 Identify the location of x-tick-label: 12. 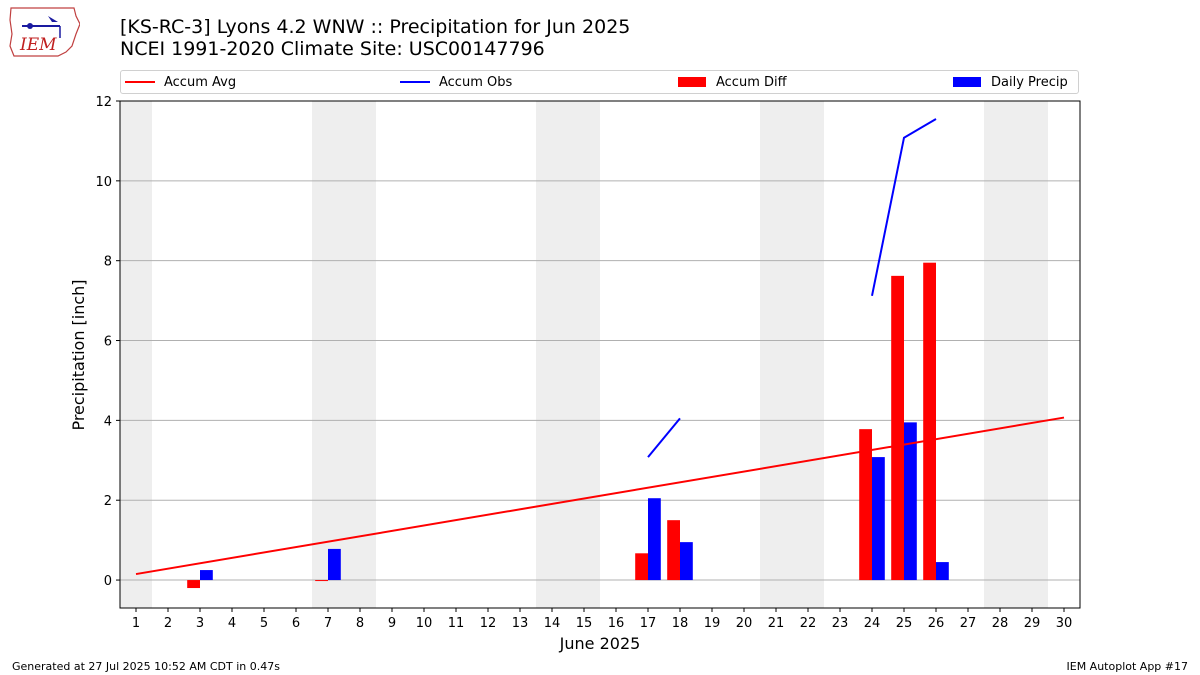
(488, 623).